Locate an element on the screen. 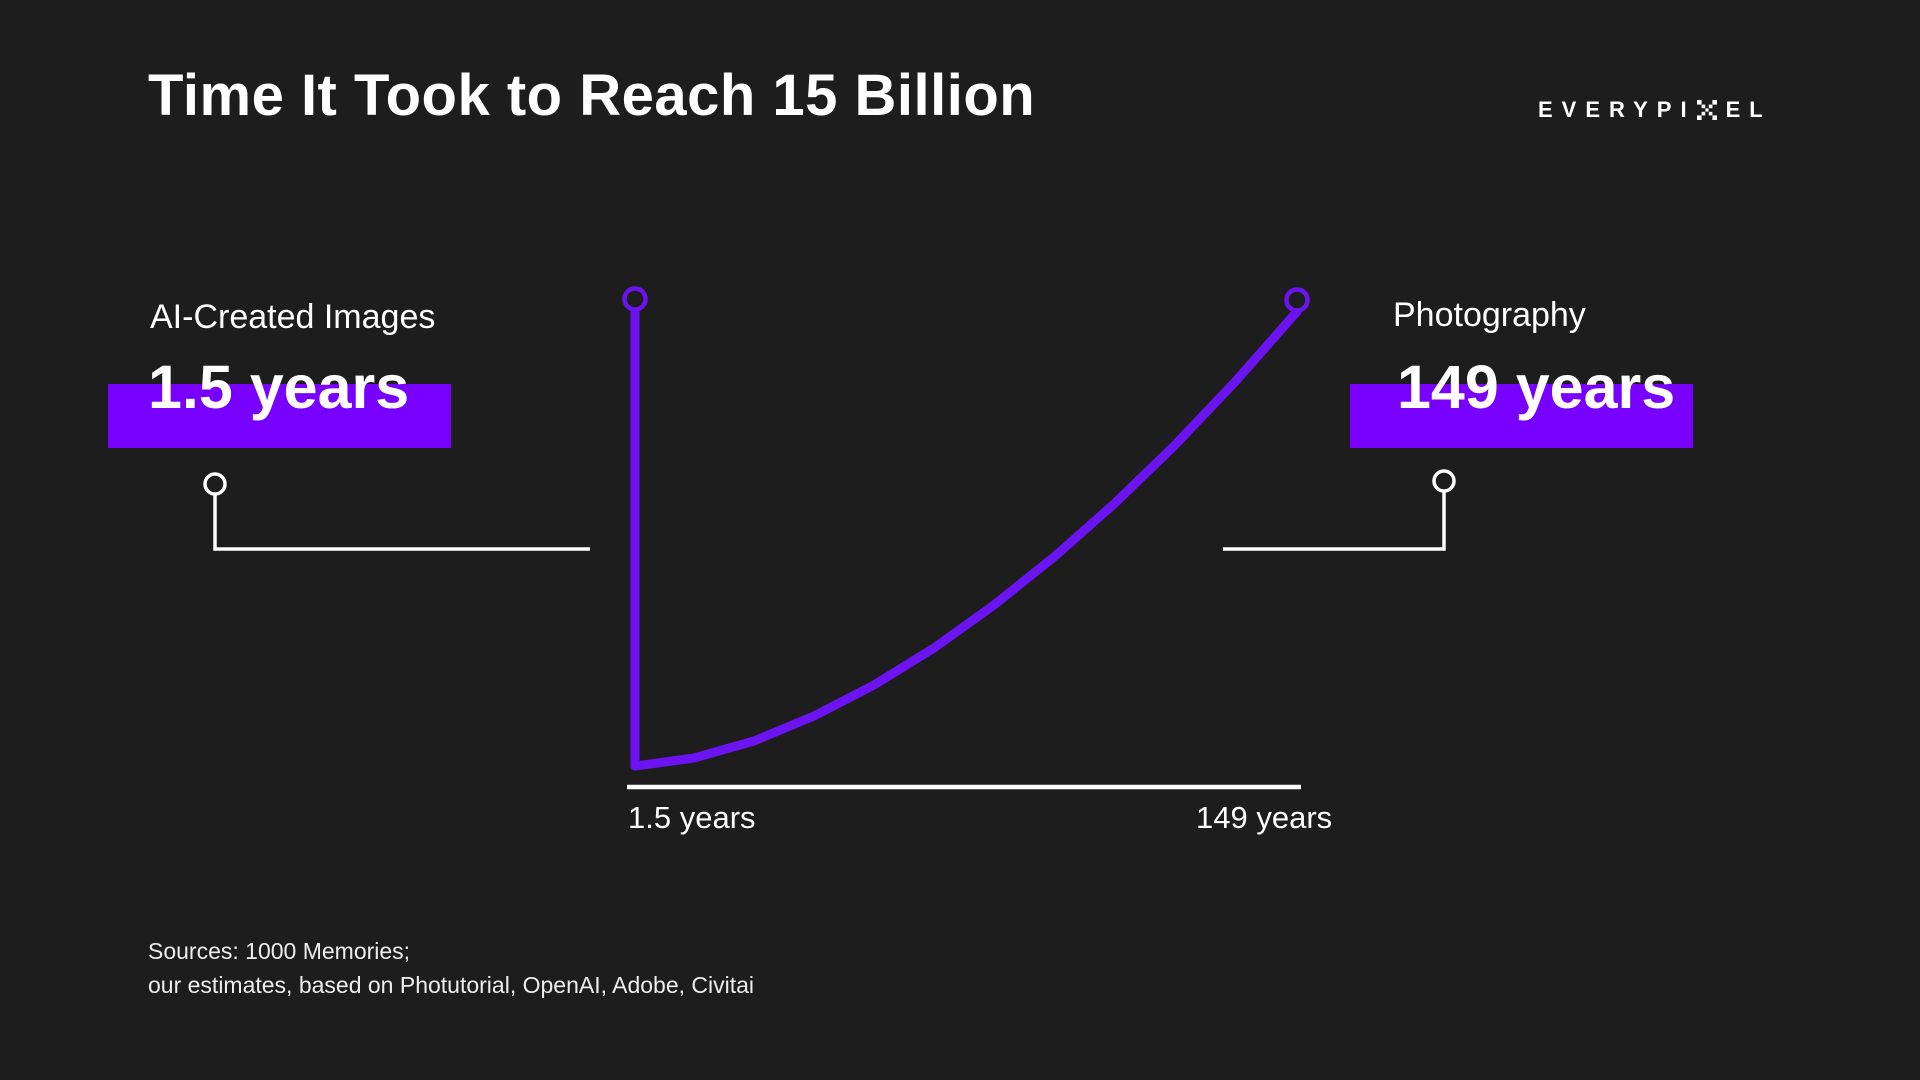  logo-text-right: EL is located at coordinates (1748, 109).